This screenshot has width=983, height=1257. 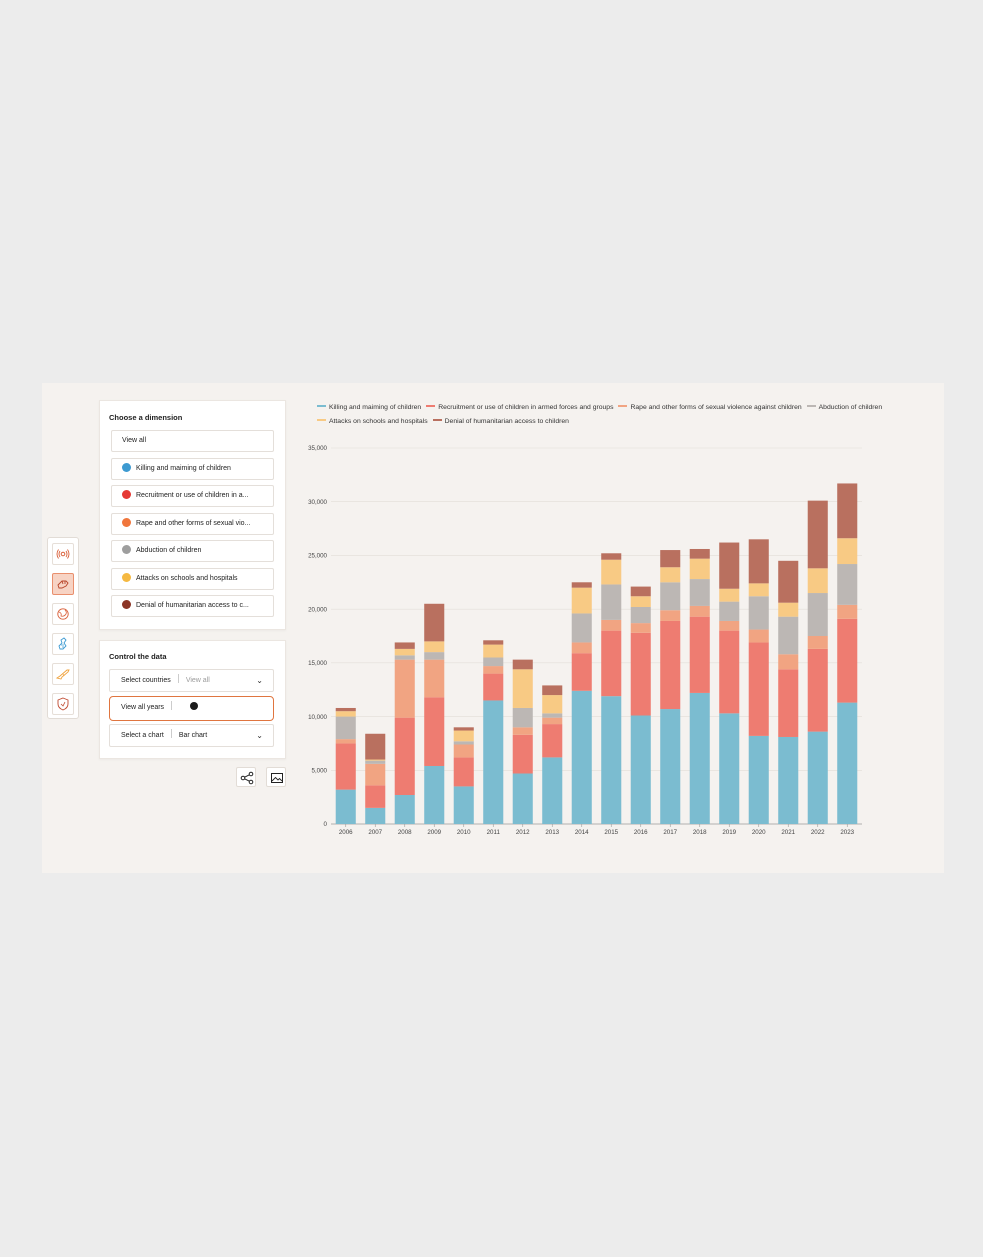 What do you see at coordinates (63, 554) in the screenshot?
I see `signal-icon` at bounding box center [63, 554].